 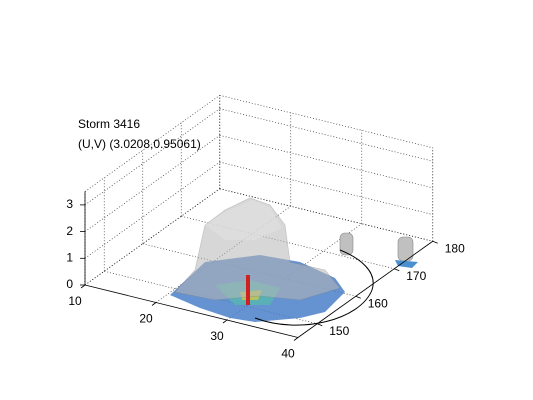 I want to click on y-tick-label: 180, so click(x=455, y=248).